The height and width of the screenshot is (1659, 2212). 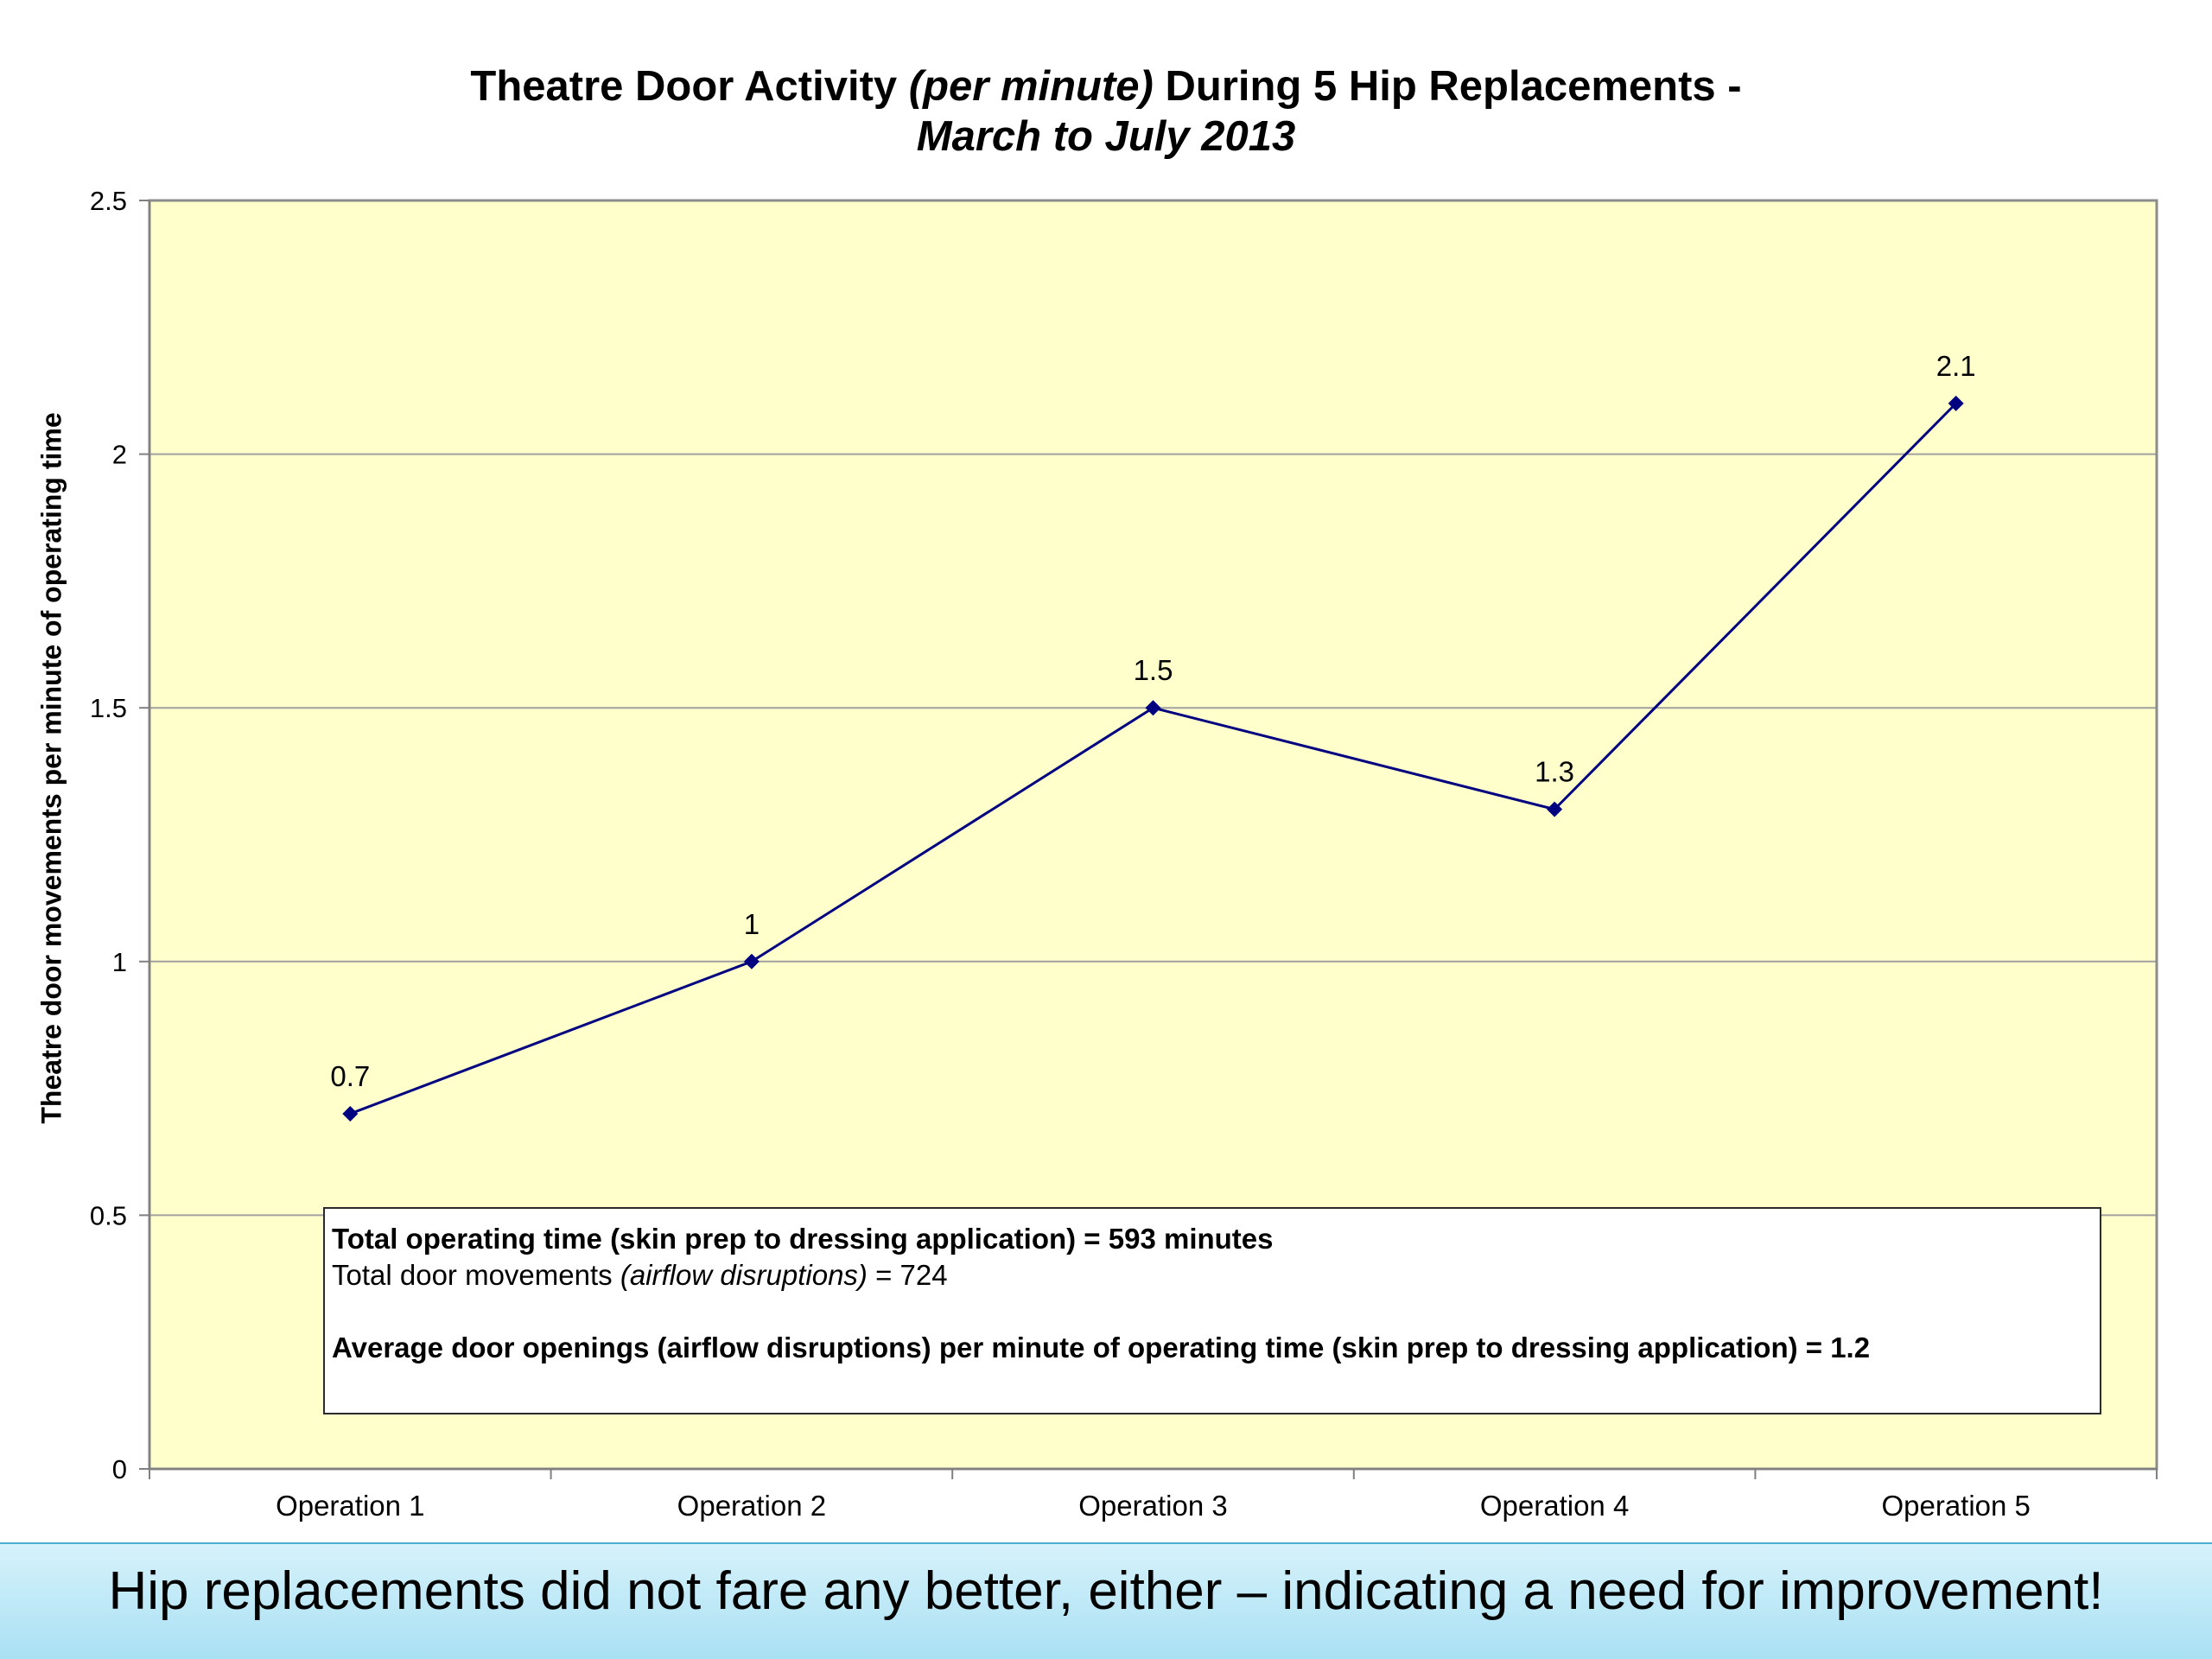 I want to click on spacer, so click(x=1212, y=1312).